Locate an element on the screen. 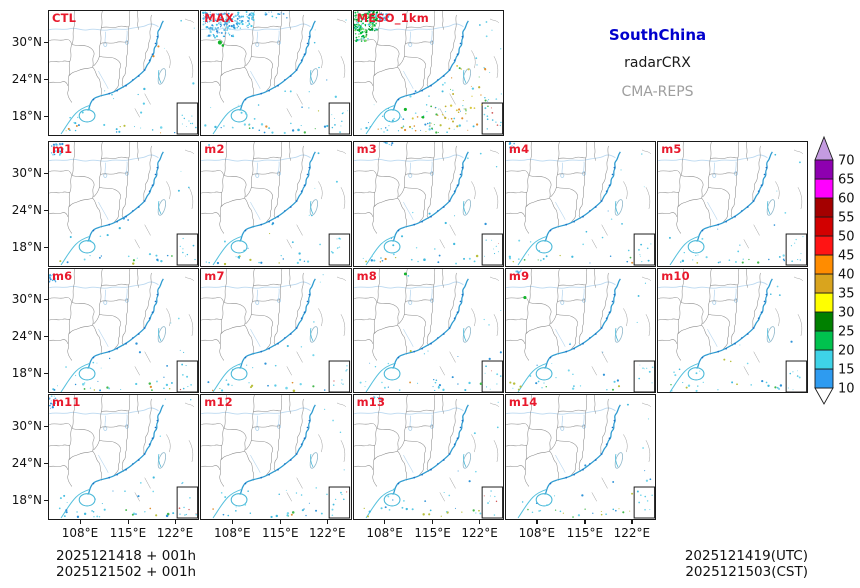 Image resolution: width=860 pixels, height=588 pixels. panel-m1: m1 is located at coordinates (124, 204).